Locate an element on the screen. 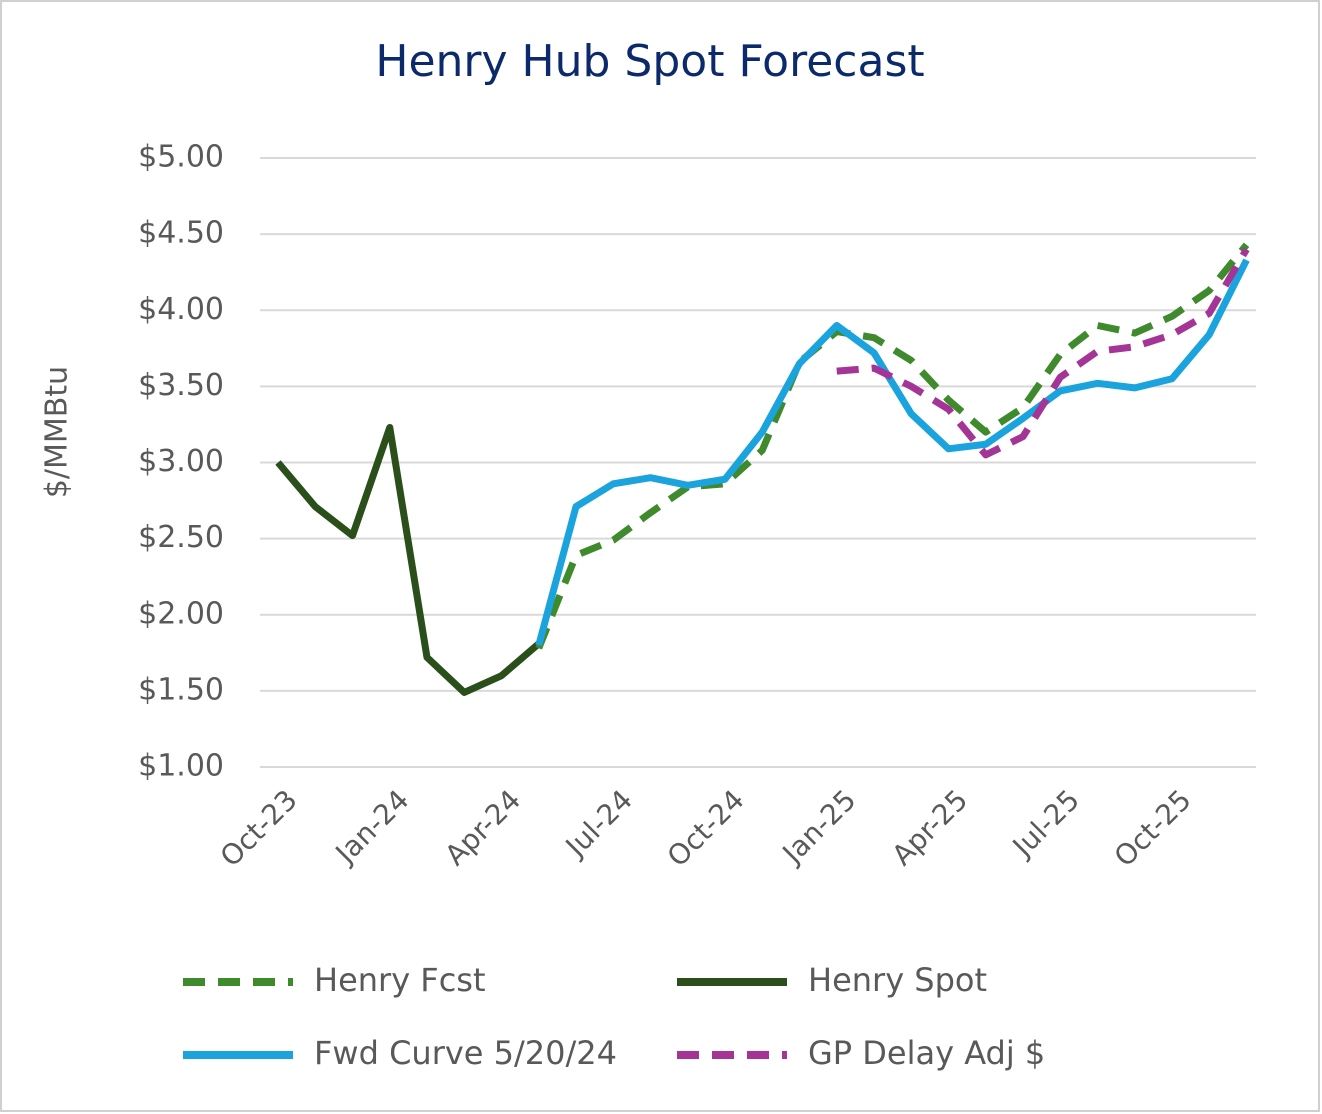  legend-label: GP Delay Adj $ is located at coordinates (926, 1053).